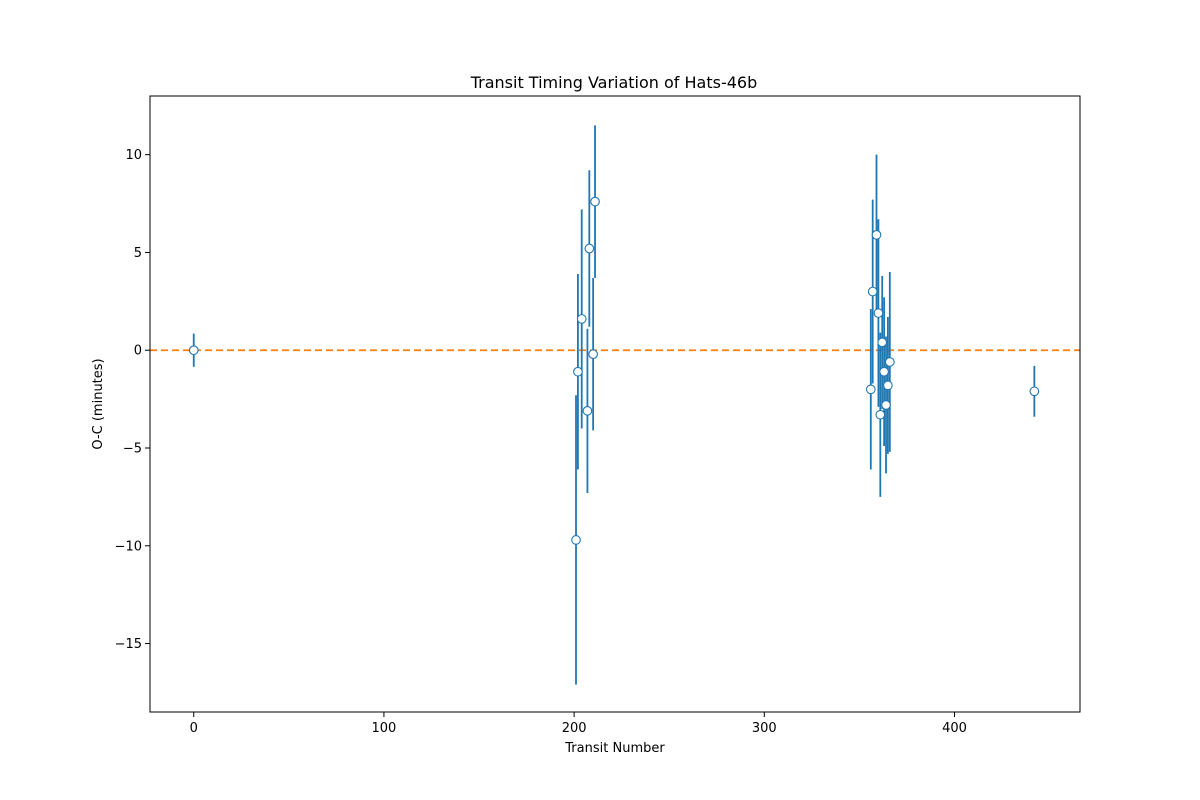 The image size is (1200, 800). I want to click on y-tick-label: −15, so click(128, 644).